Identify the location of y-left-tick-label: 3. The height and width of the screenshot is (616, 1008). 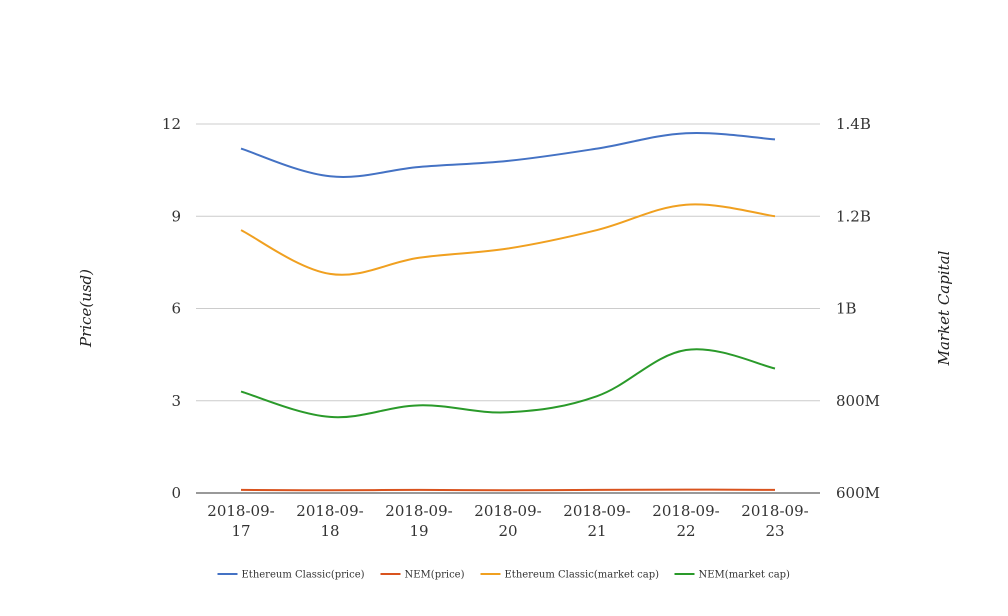
(176, 401).